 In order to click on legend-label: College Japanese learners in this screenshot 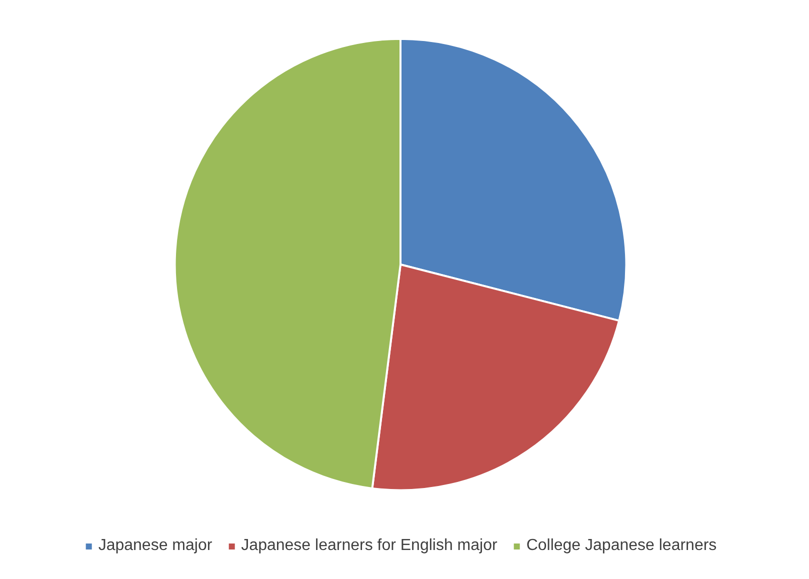, I will do `click(621, 546)`.